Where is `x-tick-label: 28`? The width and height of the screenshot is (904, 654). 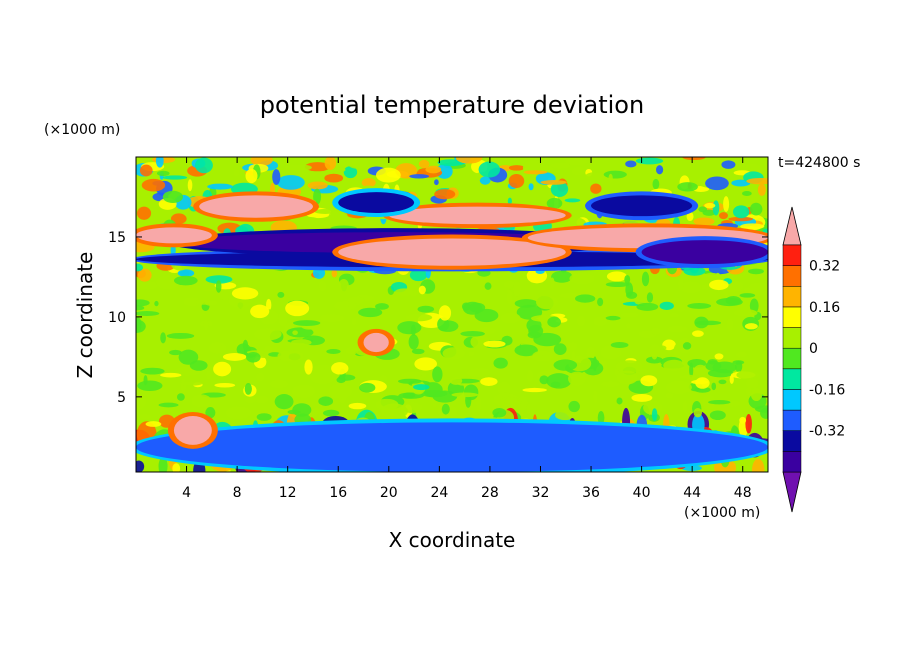 x-tick-label: 28 is located at coordinates (490, 493).